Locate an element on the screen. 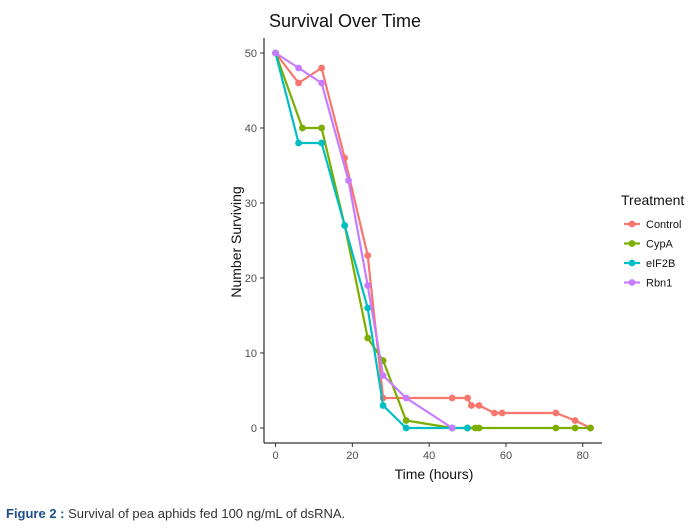 The height and width of the screenshot is (530, 697). legend-item-control: Control is located at coordinates (652, 225).